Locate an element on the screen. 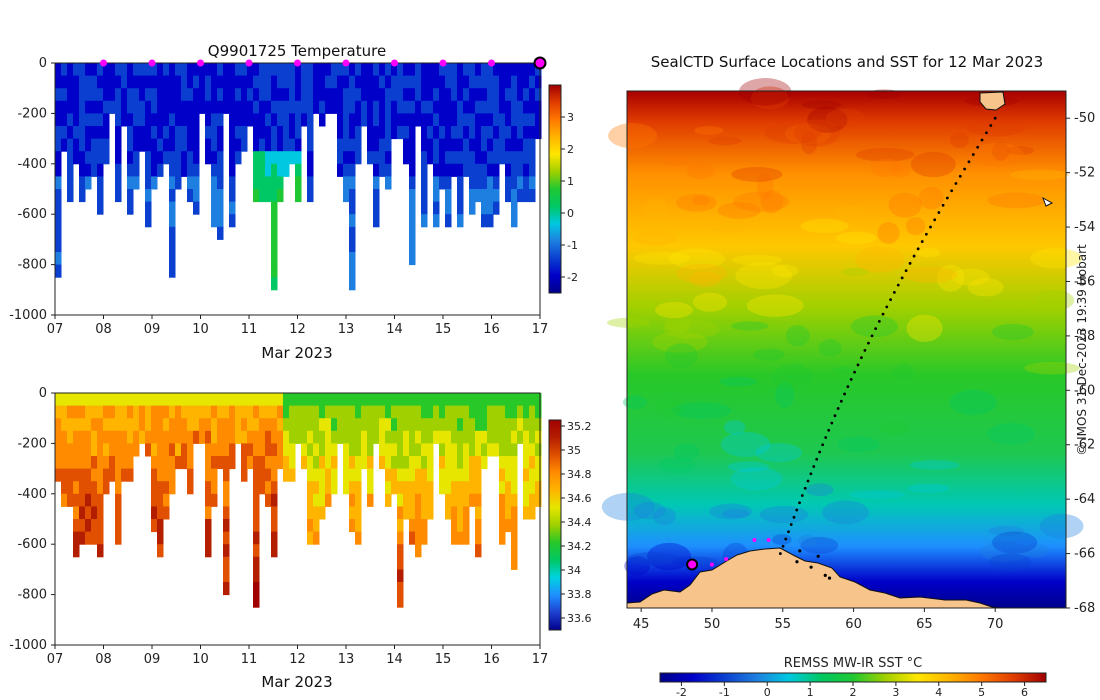 The height and width of the screenshot is (700, 1100). kerguelen-island is located at coordinates (992, 101).